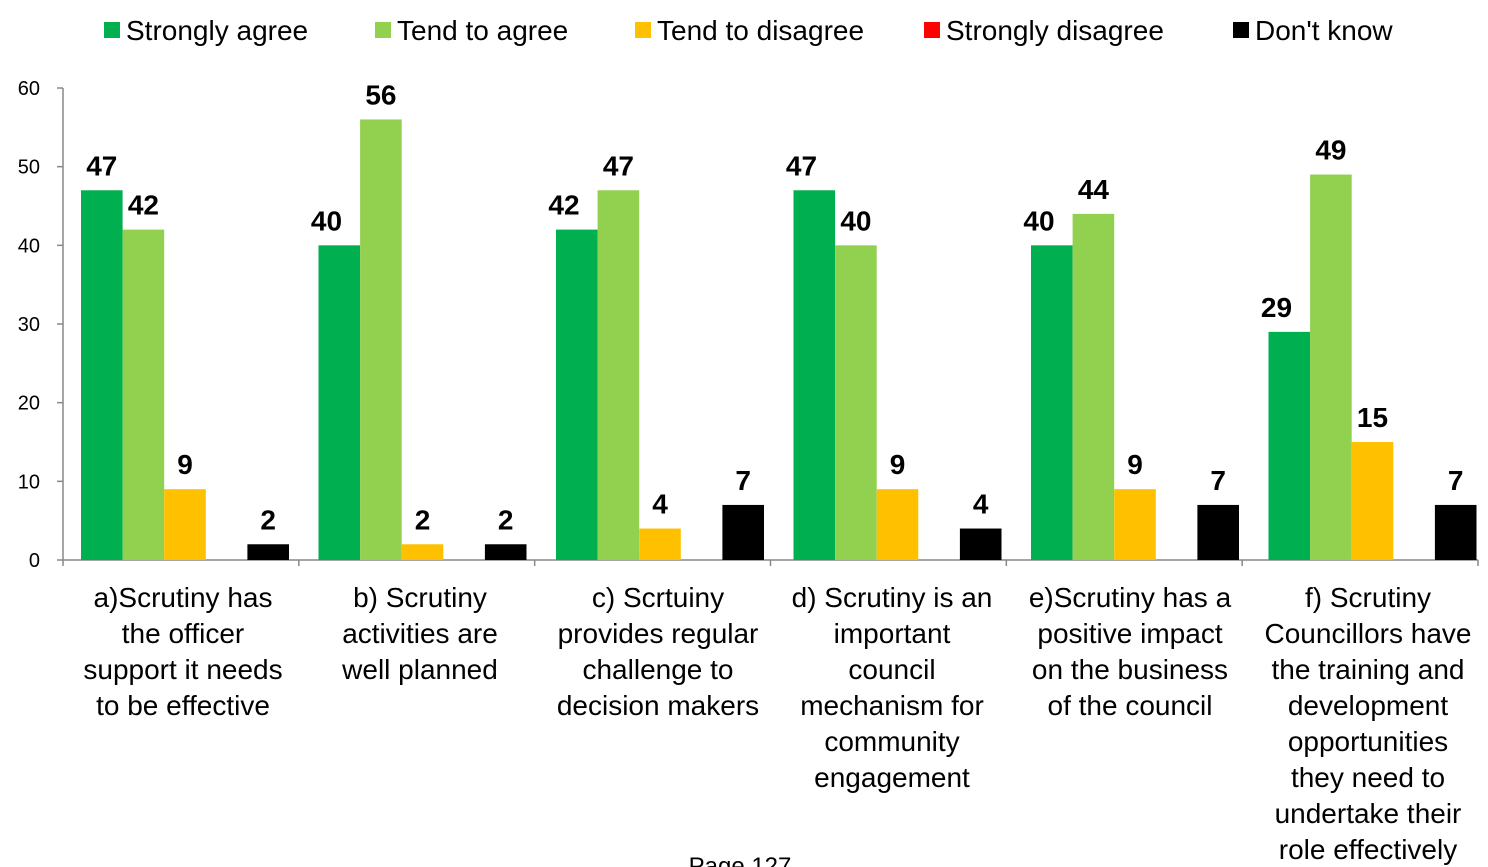 This screenshot has width=1488, height=867. I want to click on y-tick-label: 0, so click(34, 561).